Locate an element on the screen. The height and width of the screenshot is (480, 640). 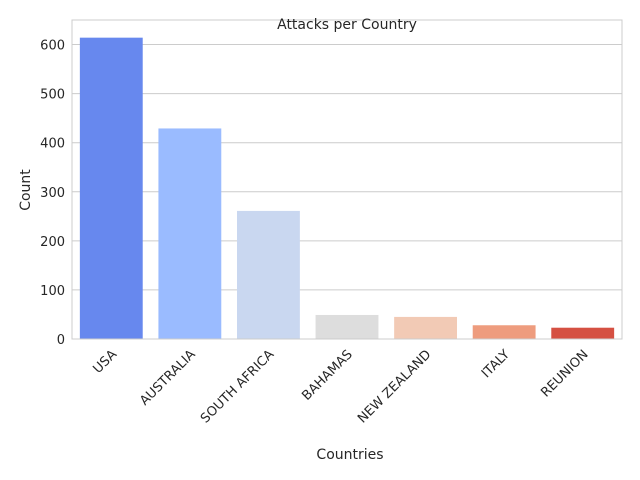
bar-reunion is located at coordinates (583, 333).